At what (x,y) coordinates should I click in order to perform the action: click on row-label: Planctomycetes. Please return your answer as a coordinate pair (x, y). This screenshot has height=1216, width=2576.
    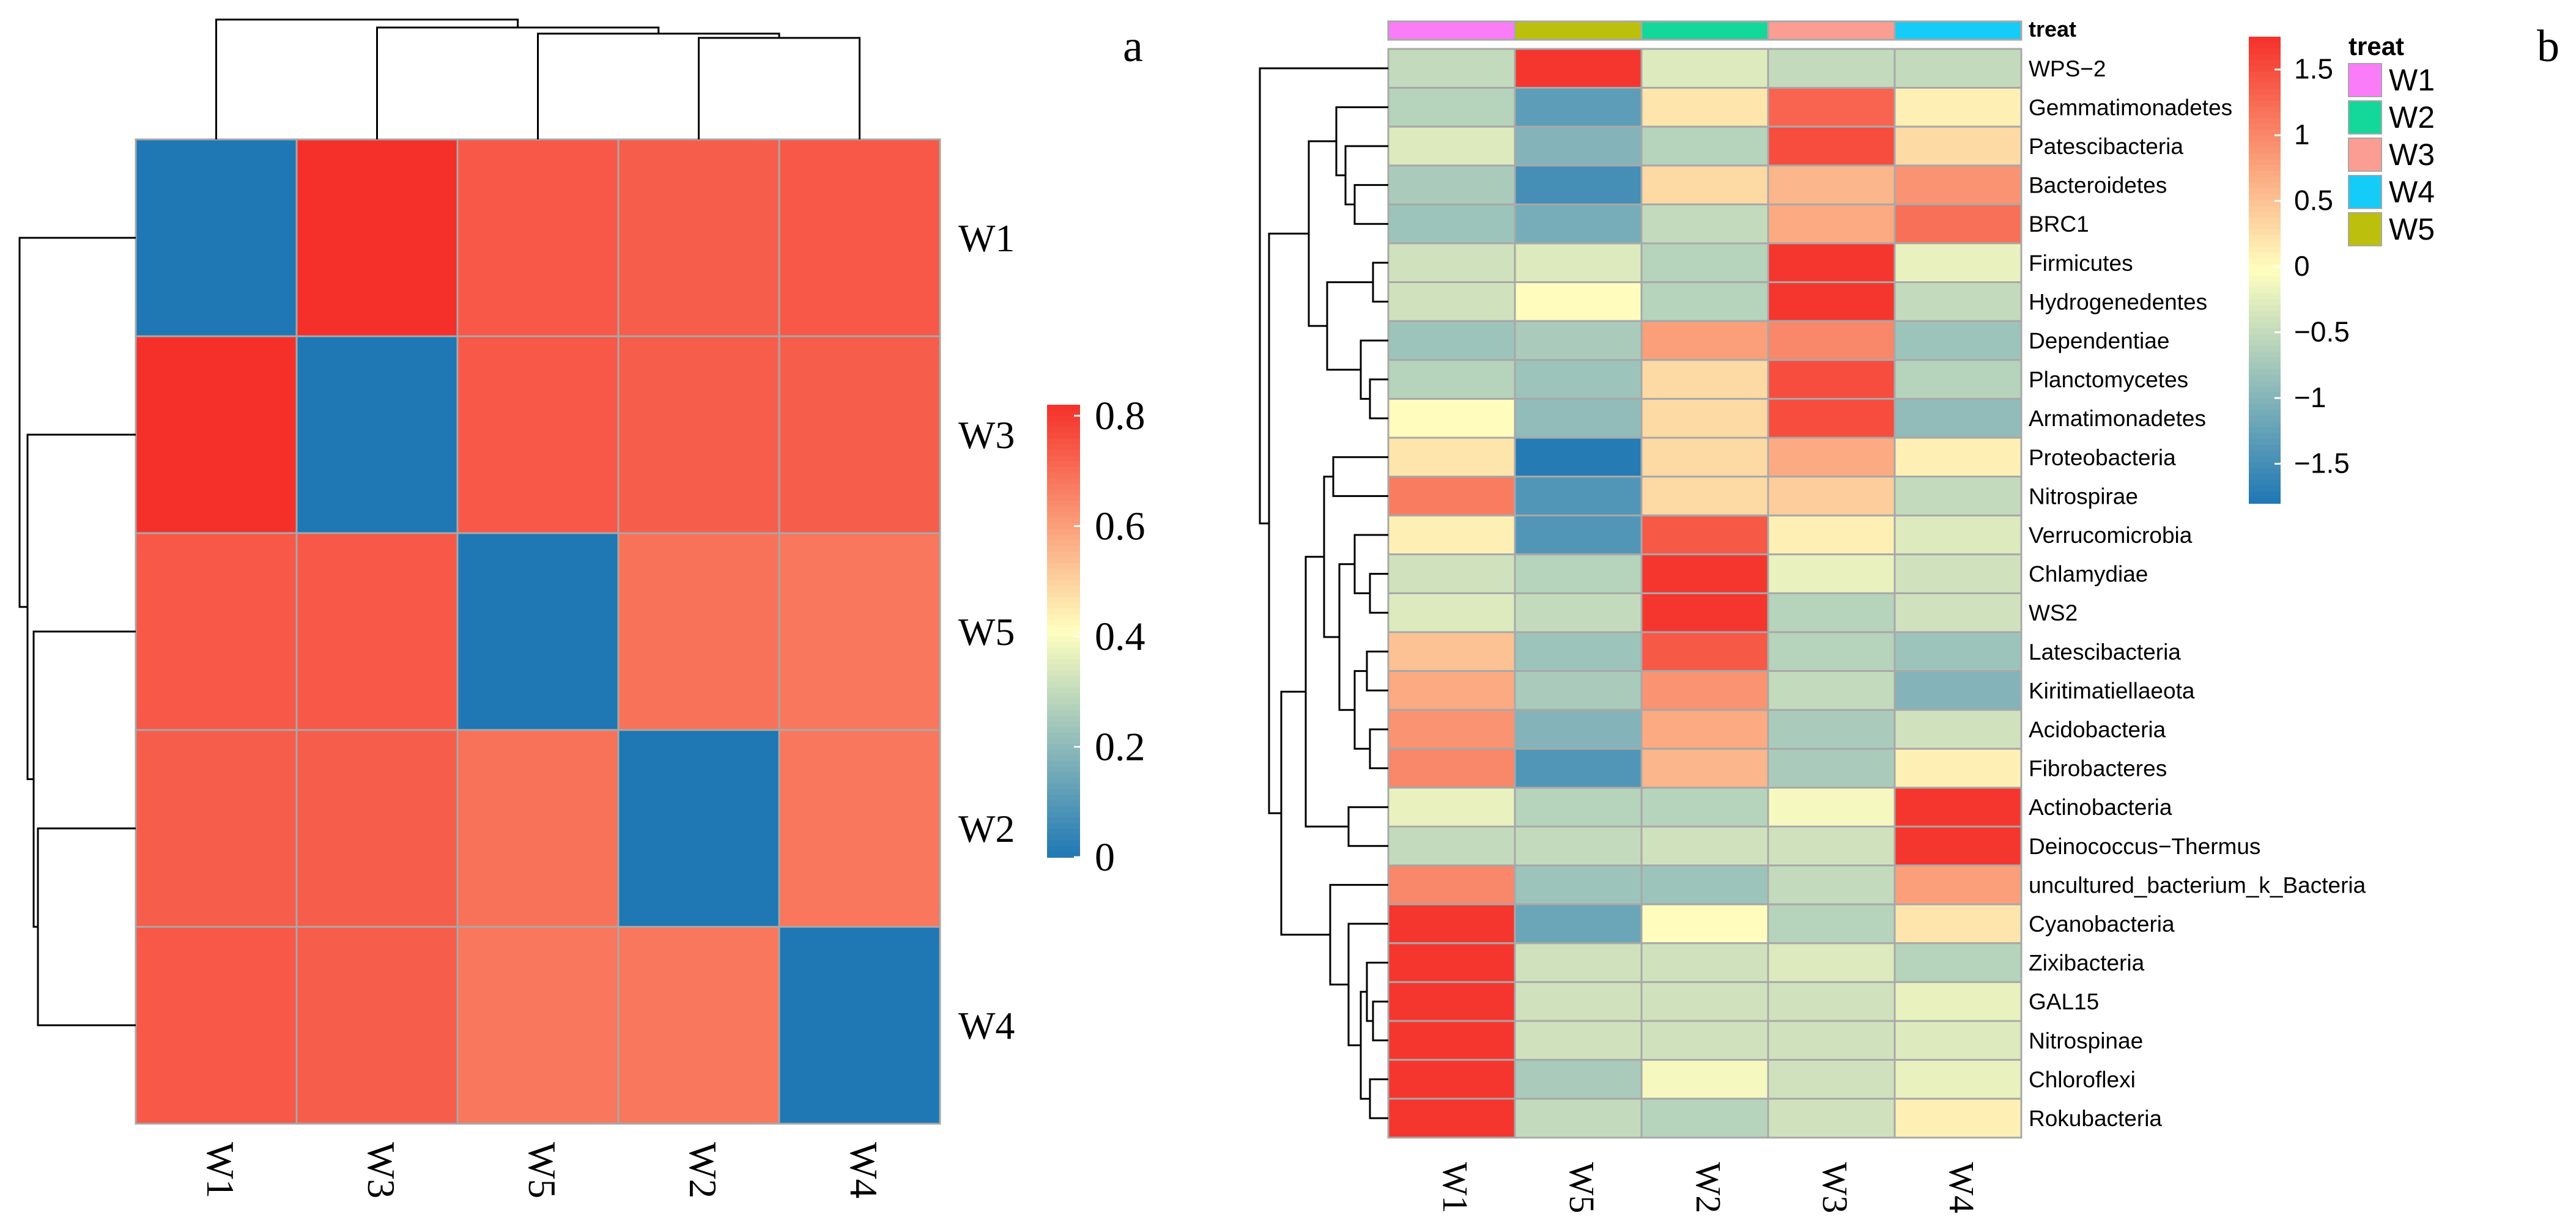
    Looking at the image, I should click on (2108, 380).